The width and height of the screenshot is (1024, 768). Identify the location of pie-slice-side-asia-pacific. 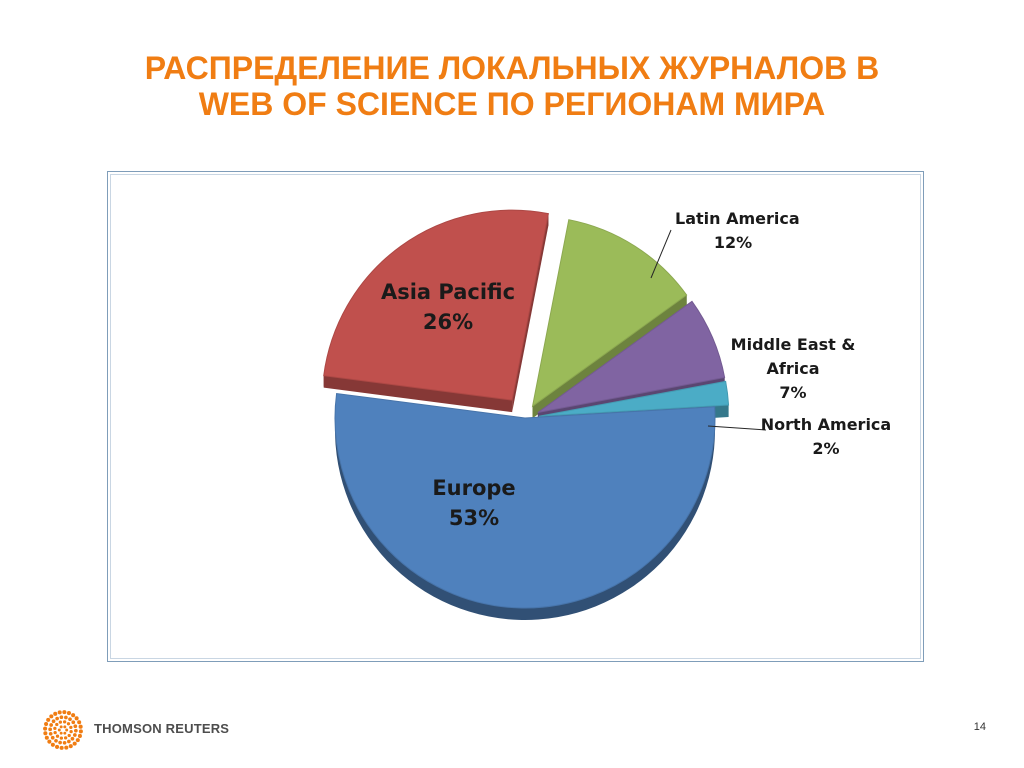
(436, 311).